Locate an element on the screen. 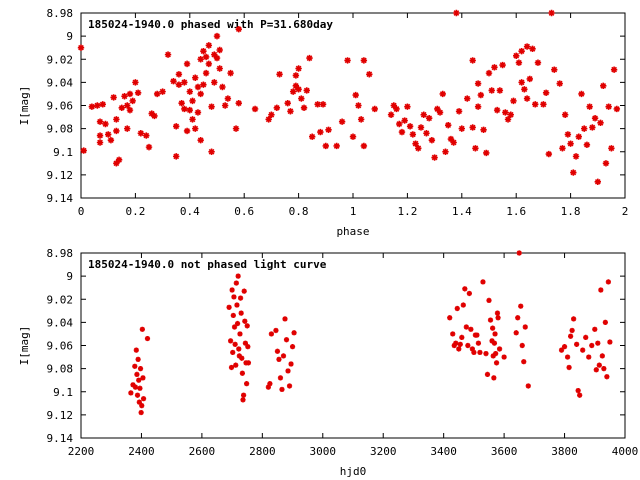 This screenshot has height=480, width=640. phased-x-tick-label: 1 is located at coordinates (353, 211).